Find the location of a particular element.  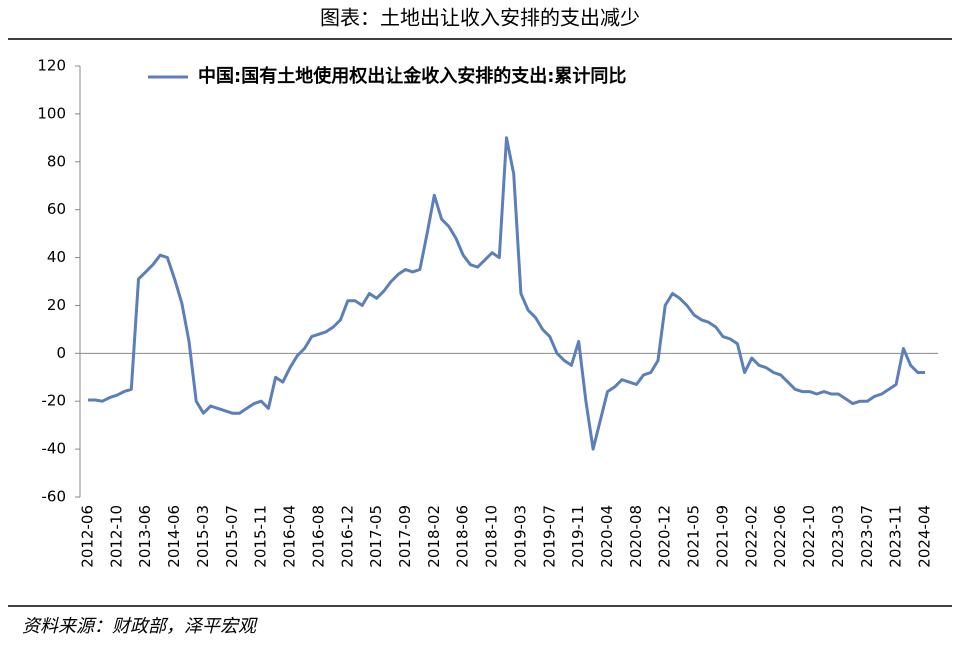

x-tick-label: 2019-03 is located at coordinates (520, 536).